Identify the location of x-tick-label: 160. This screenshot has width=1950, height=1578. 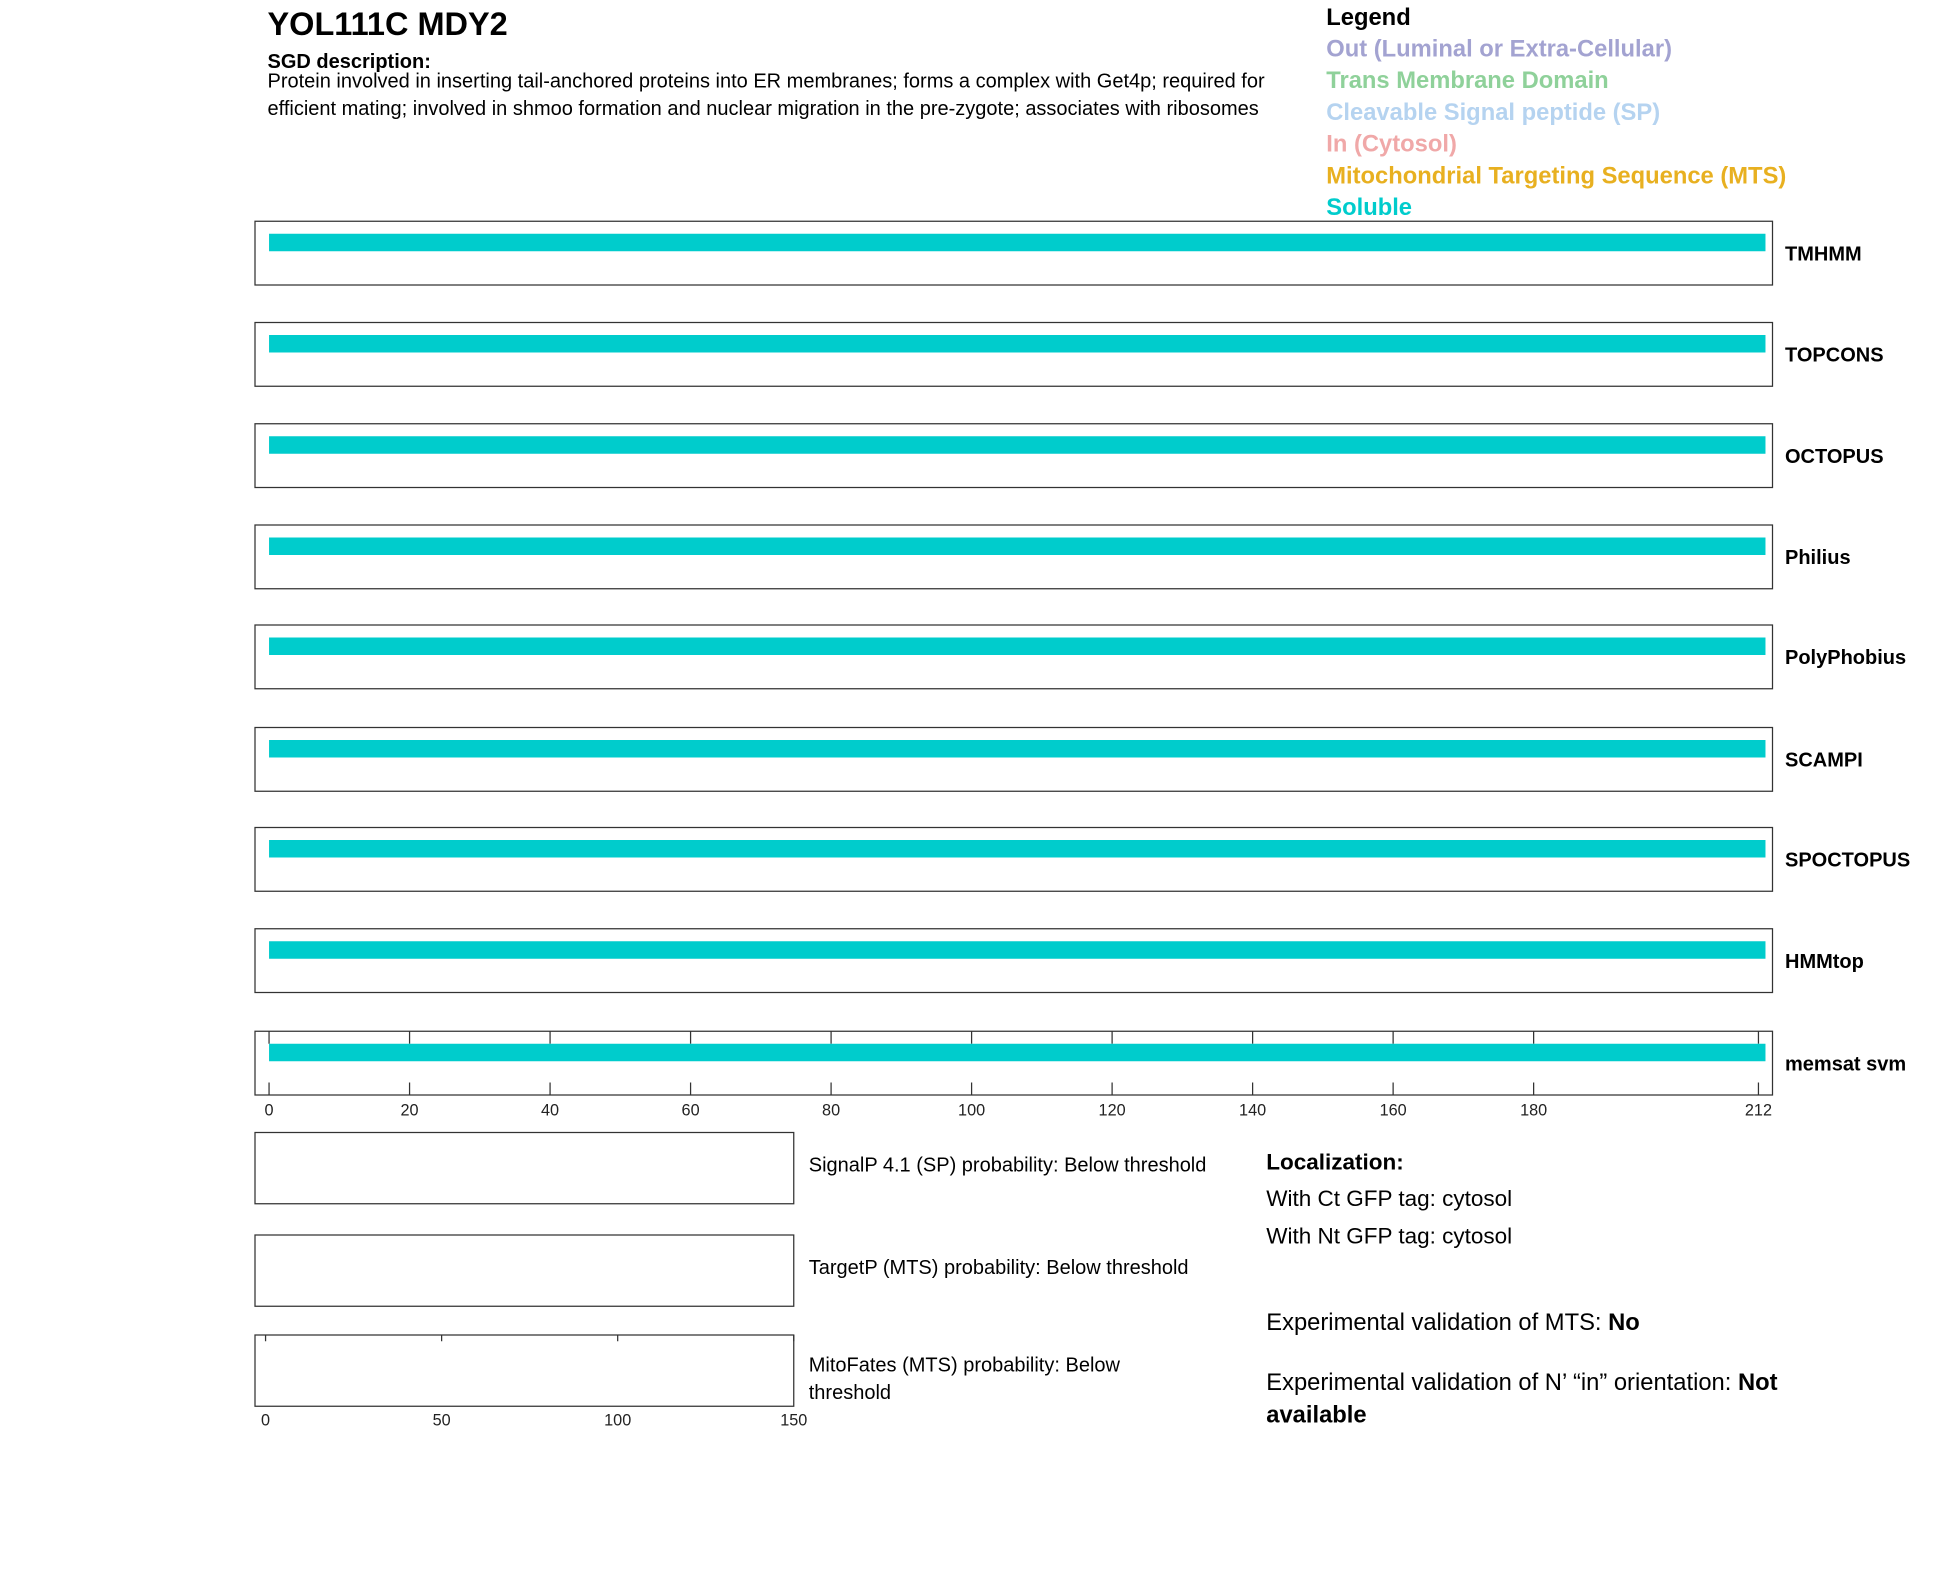
(1393, 1111).